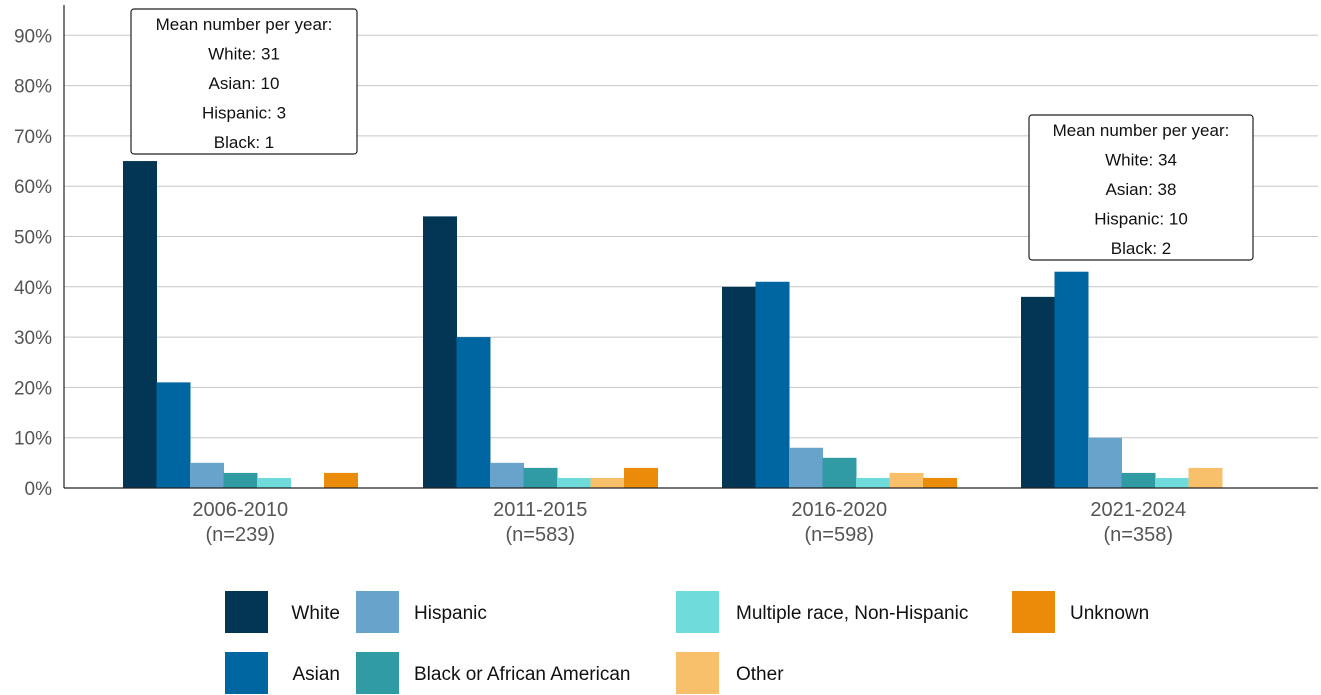  What do you see at coordinates (473, 412) in the screenshot?
I see `bar-asian-2011-2015` at bounding box center [473, 412].